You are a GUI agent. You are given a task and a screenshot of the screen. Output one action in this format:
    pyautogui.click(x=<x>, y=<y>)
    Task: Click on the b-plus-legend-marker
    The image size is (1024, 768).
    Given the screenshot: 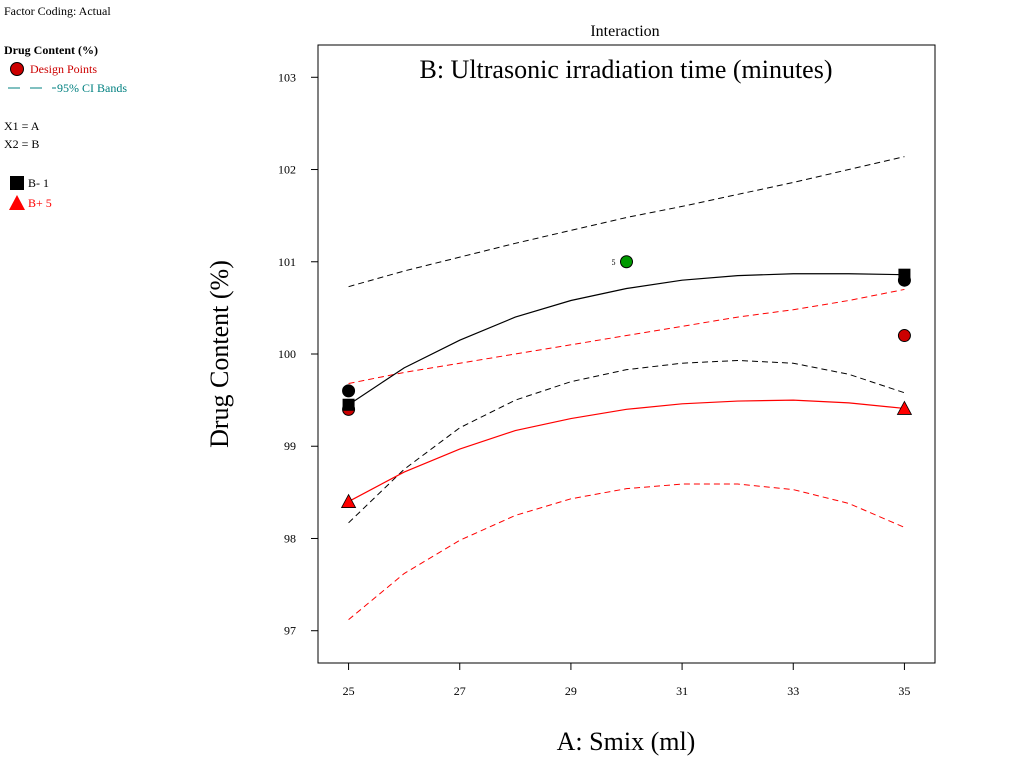 What is the action you would take?
    pyautogui.click(x=17, y=202)
    